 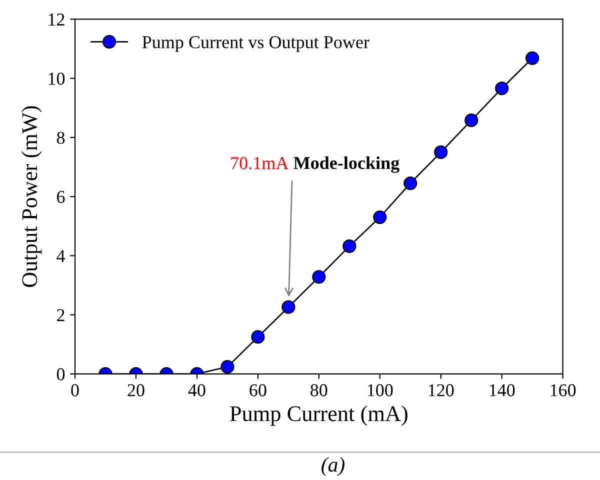 I want to click on annotation: Mode-locking, so click(x=347, y=164).